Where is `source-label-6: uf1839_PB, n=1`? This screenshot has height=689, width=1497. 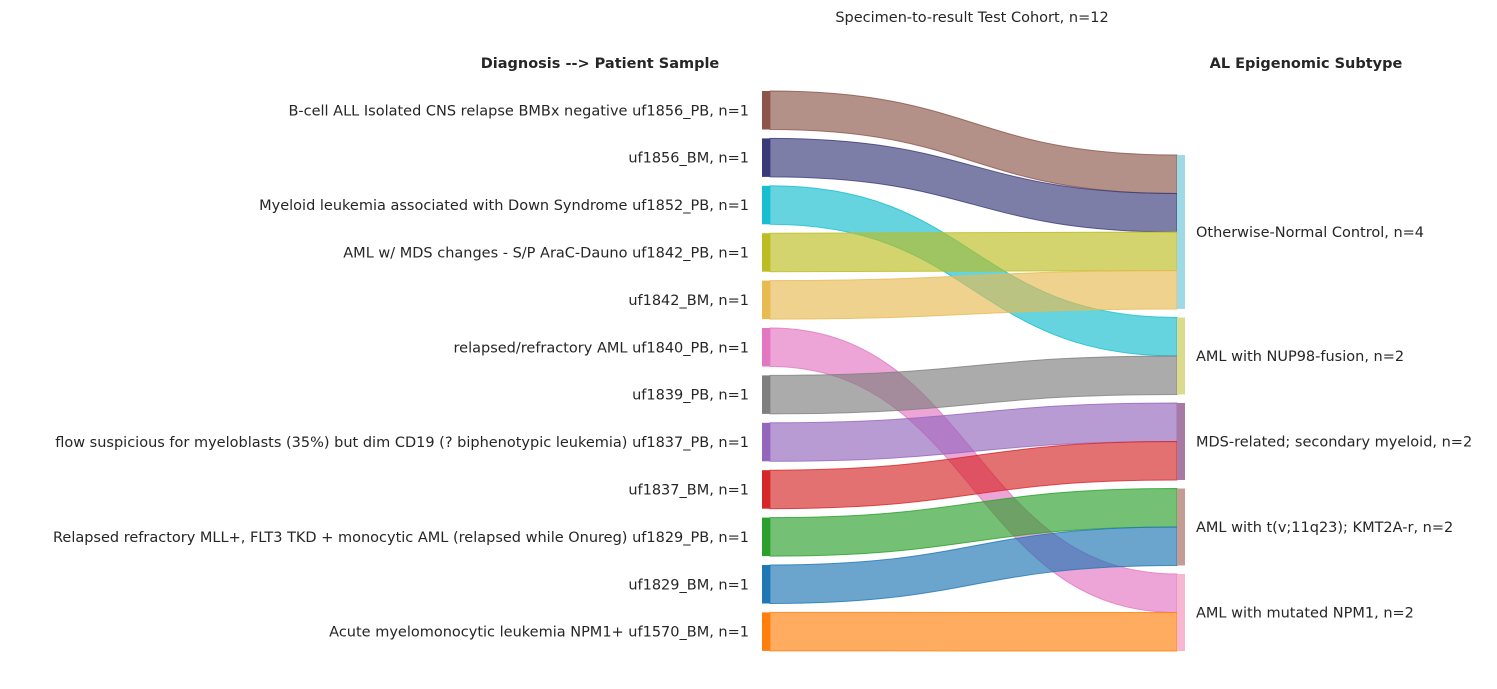 source-label-6: uf1839_PB, n=1 is located at coordinates (690, 396).